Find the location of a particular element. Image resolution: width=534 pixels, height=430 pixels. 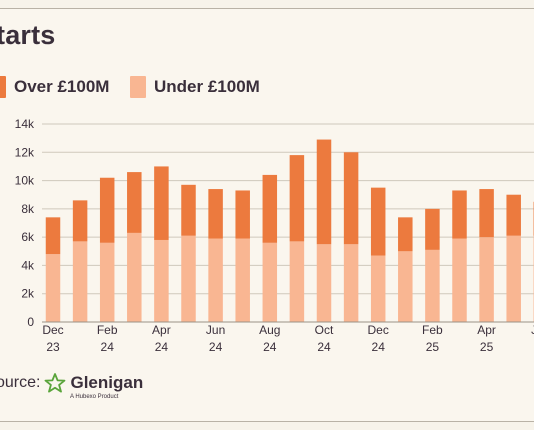

brand-tagline: A Hubexo Product is located at coordinates (94, 397).